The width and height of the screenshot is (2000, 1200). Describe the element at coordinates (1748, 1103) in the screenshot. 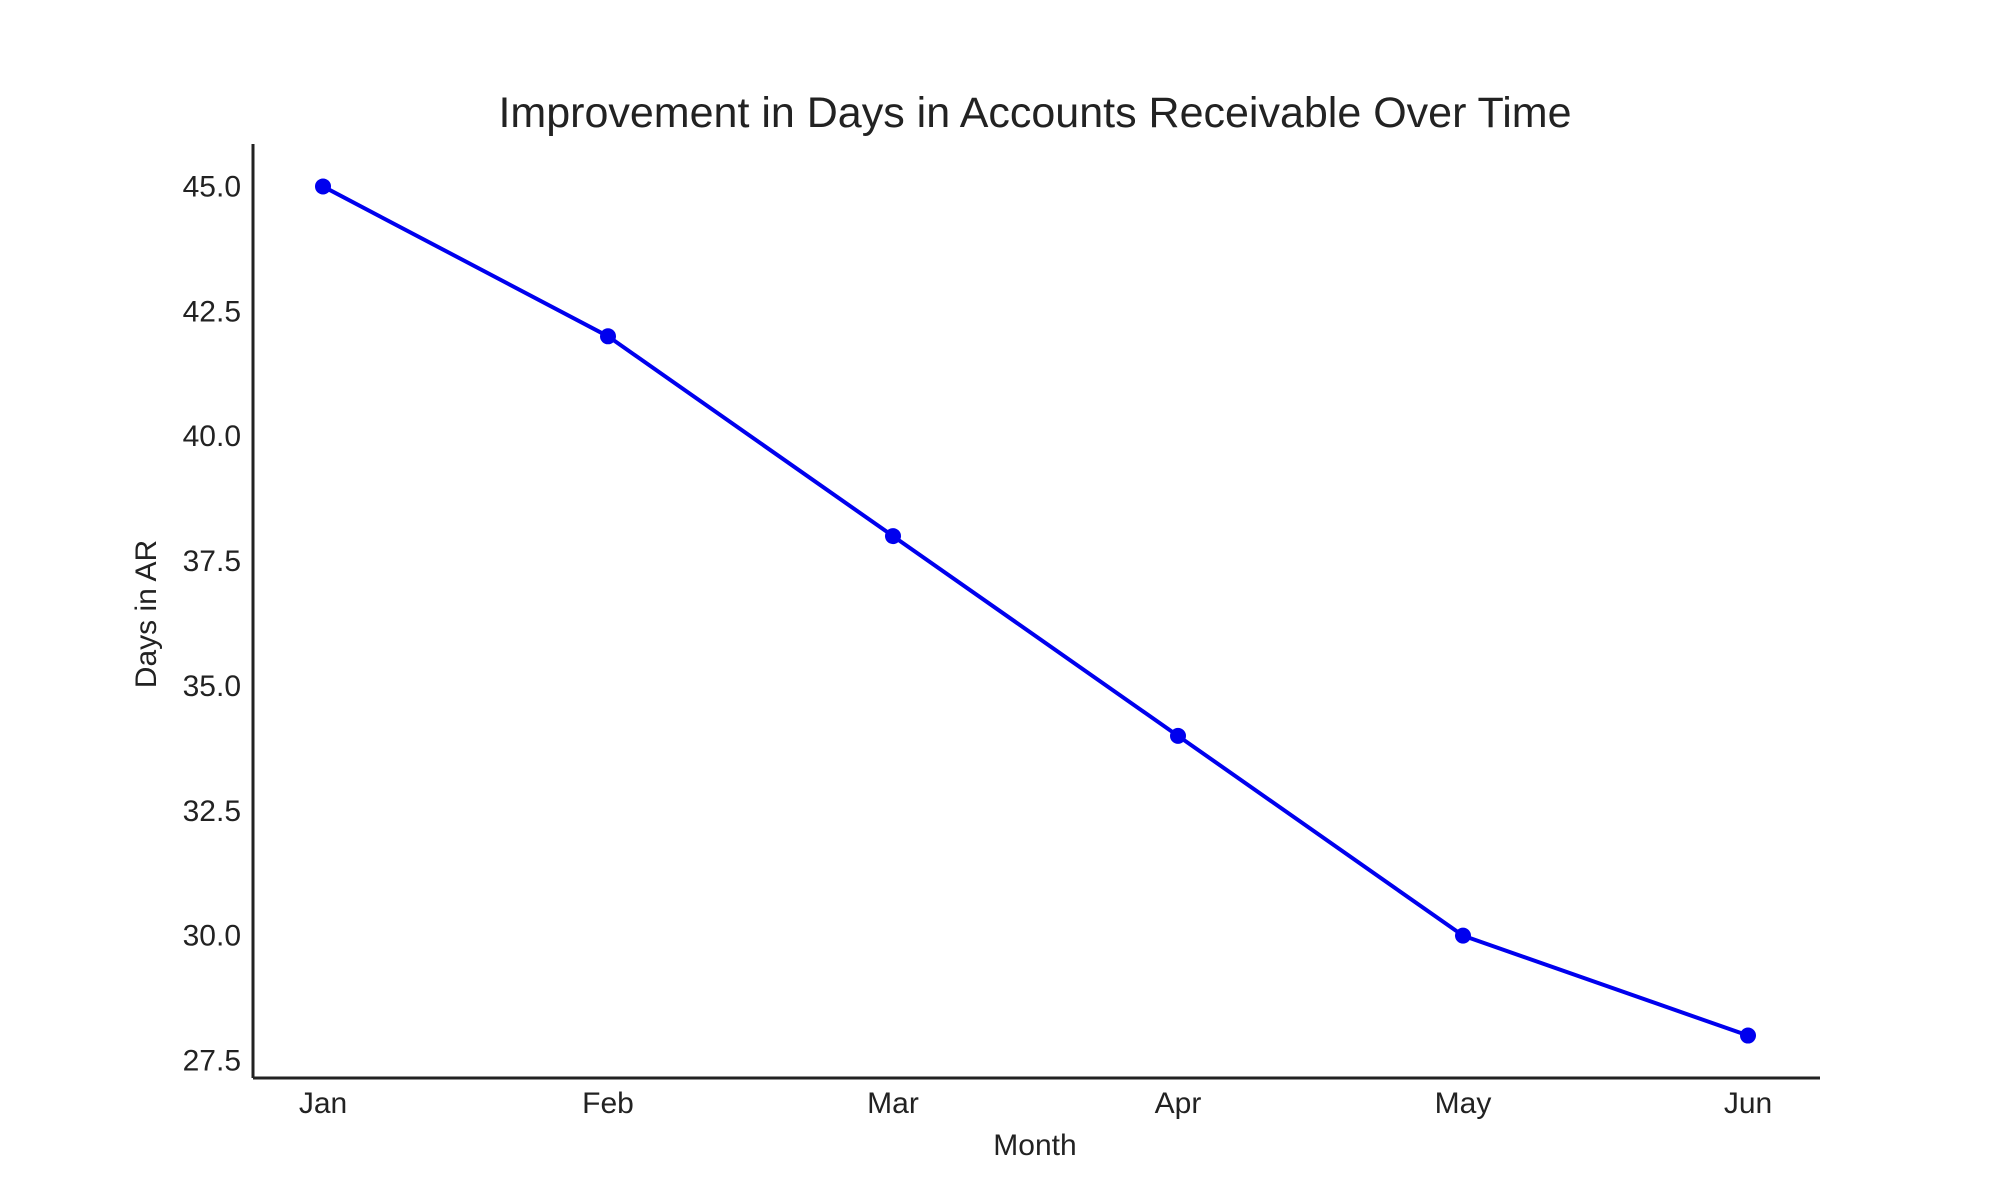

I see `x-tick-label: Jun` at that location.